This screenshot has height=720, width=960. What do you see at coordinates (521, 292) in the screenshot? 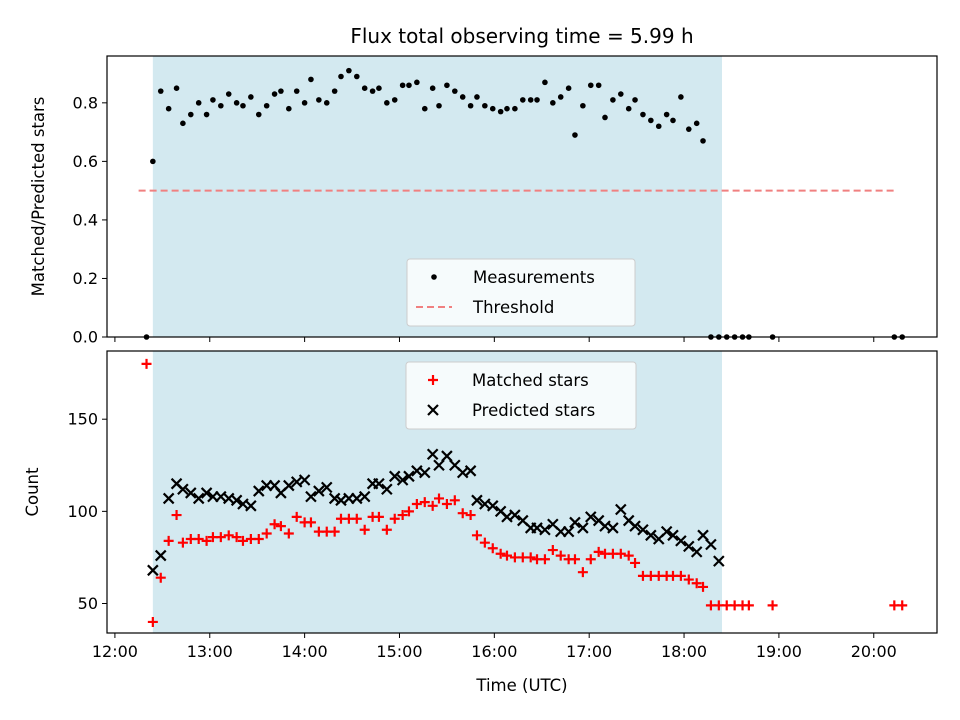
I see `legend-box` at bounding box center [521, 292].